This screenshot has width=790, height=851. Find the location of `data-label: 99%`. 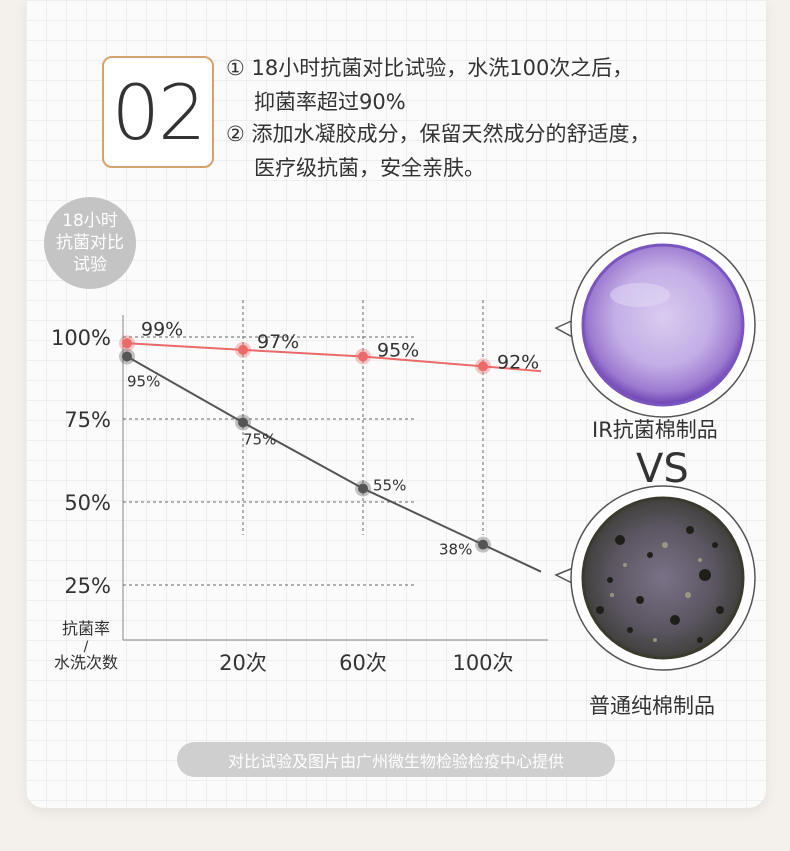

data-label: 99% is located at coordinates (162, 329).